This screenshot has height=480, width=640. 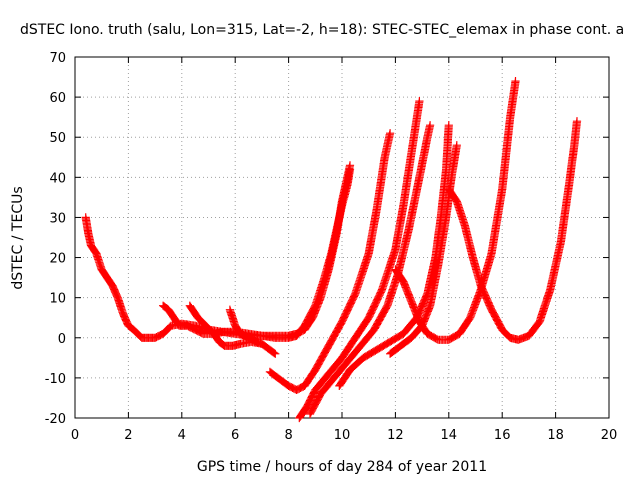 What do you see at coordinates (342, 467) in the screenshot?
I see `x-axis-label: GPS time / hours of day 284 of year 2011` at bounding box center [342, 467].